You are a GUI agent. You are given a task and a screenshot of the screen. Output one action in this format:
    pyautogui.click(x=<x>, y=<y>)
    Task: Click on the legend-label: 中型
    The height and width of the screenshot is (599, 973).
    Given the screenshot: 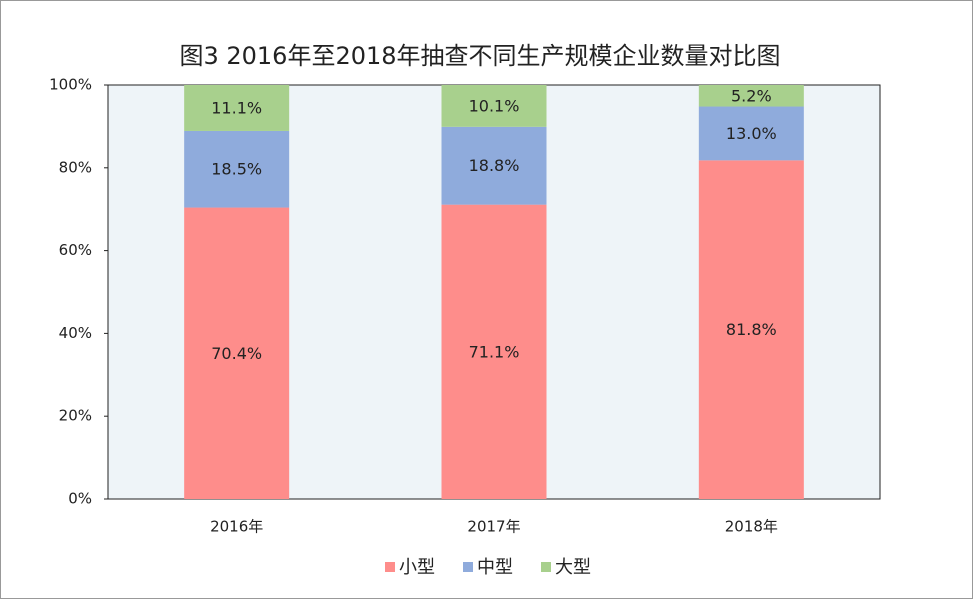 What is the action you would take?
    pyautogui.click(x=495, y=567)
    